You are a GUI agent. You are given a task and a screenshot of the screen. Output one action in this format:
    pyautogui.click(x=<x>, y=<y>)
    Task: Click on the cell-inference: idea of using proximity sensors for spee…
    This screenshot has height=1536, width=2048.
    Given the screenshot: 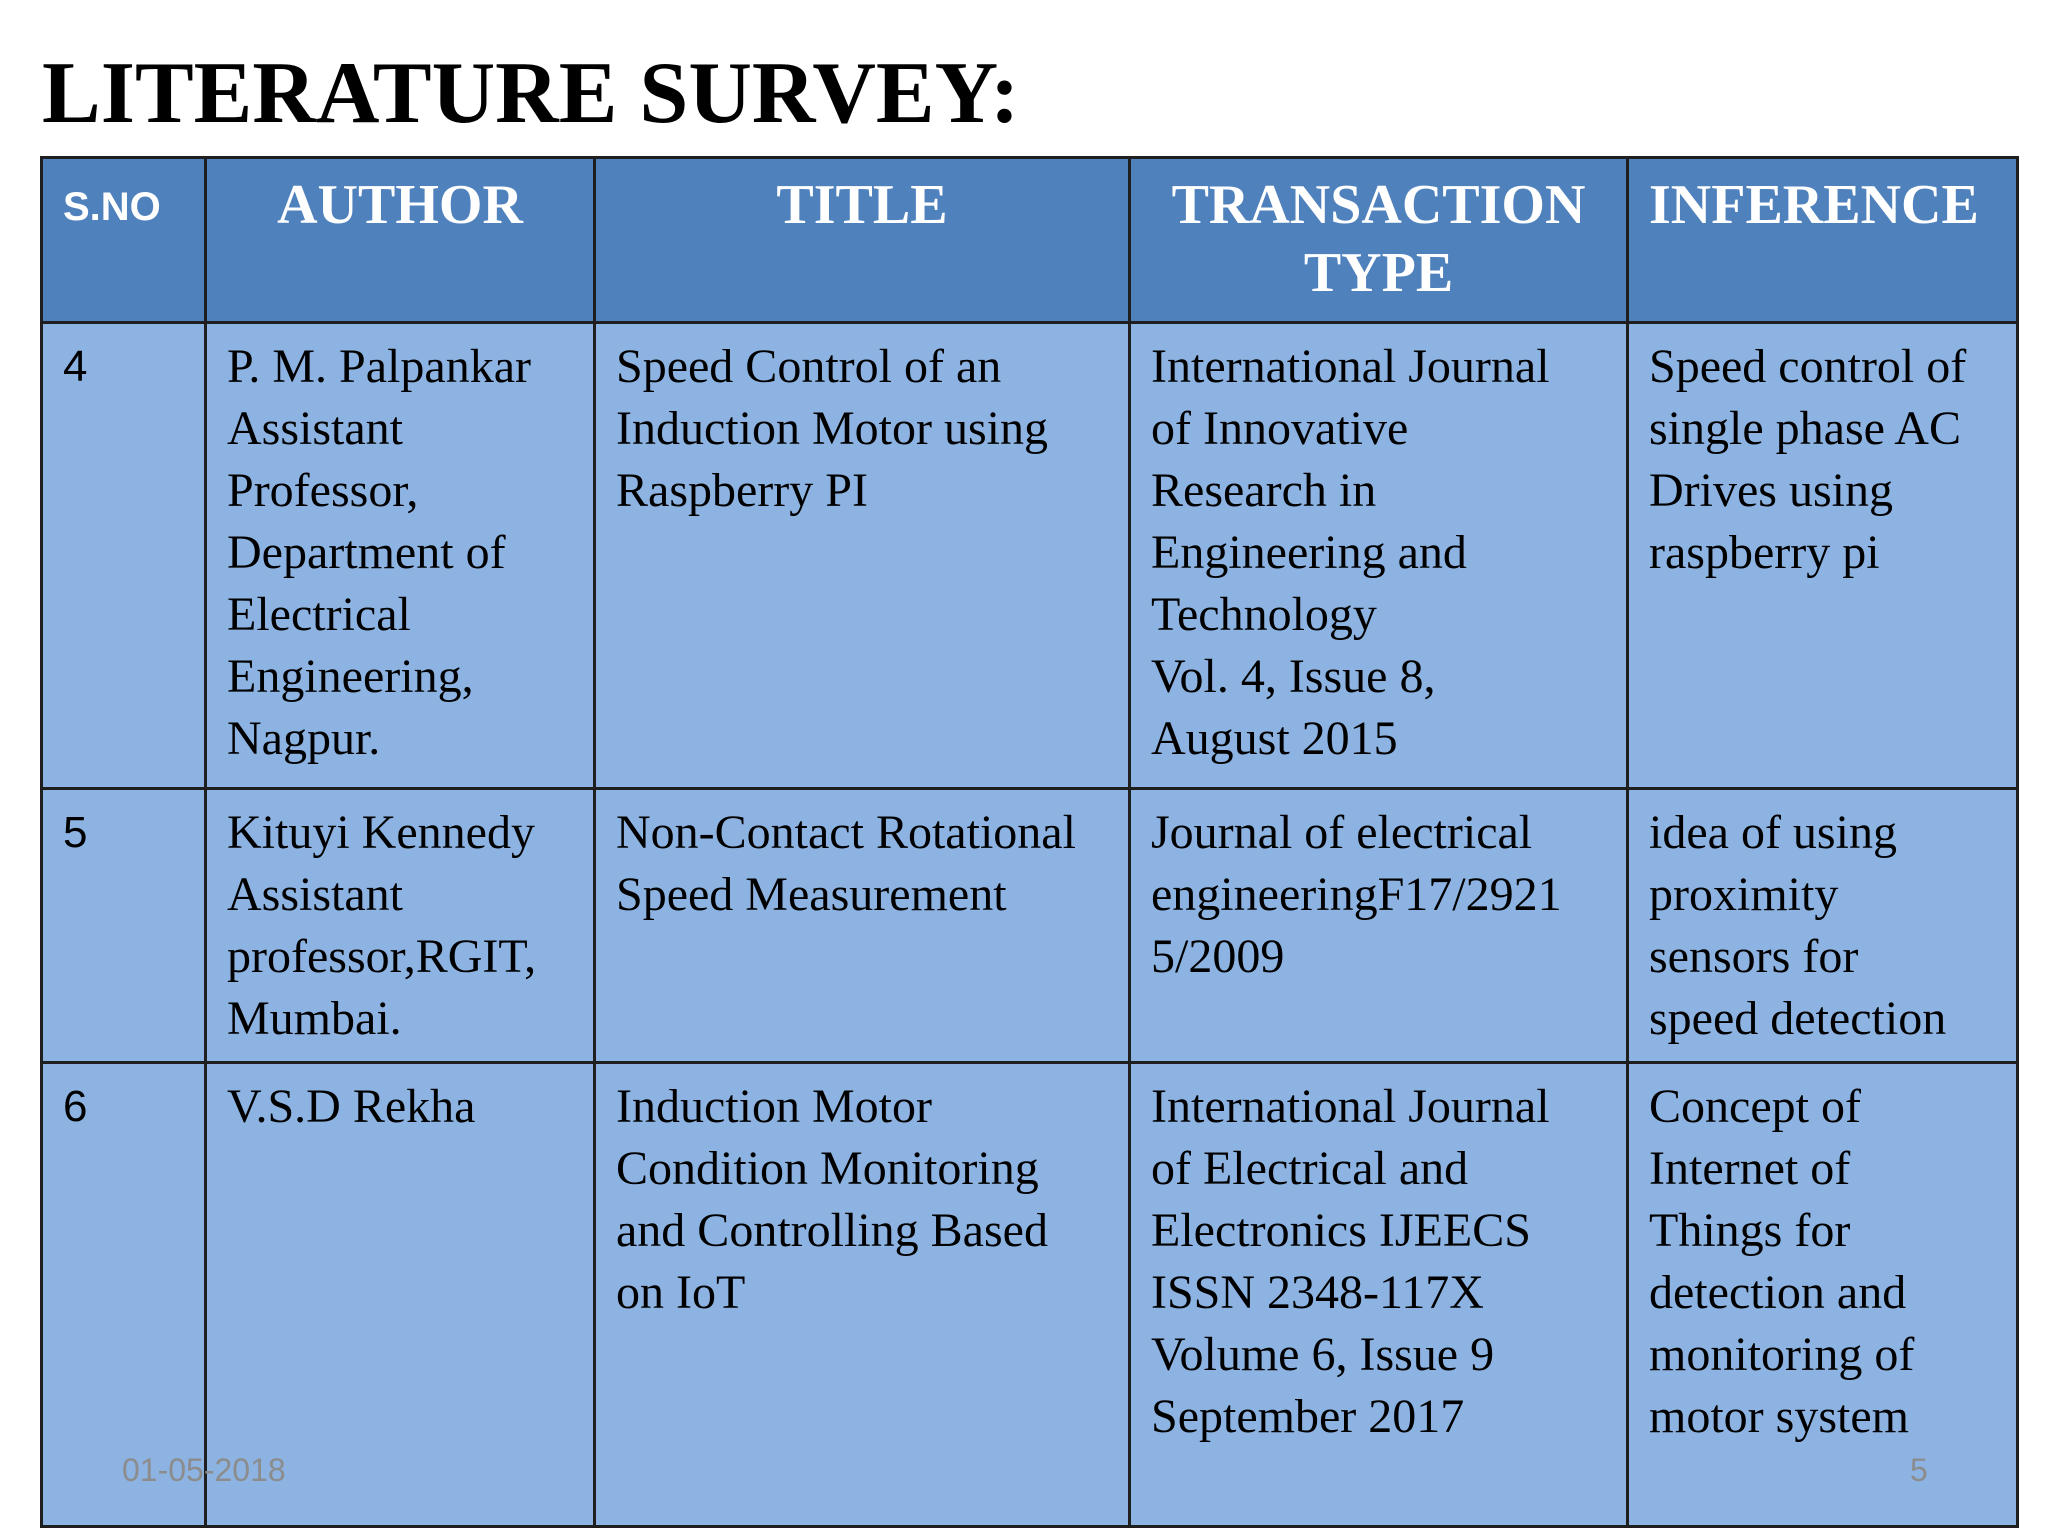 What is the action you would take?
    pyautogui.click(x=1822, y=925)
    